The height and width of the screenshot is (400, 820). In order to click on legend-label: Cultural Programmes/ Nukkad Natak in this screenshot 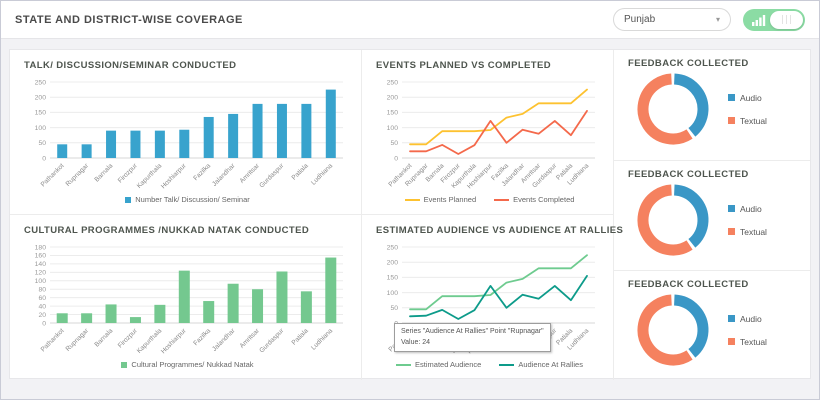, I will do `click(192, 364)`.